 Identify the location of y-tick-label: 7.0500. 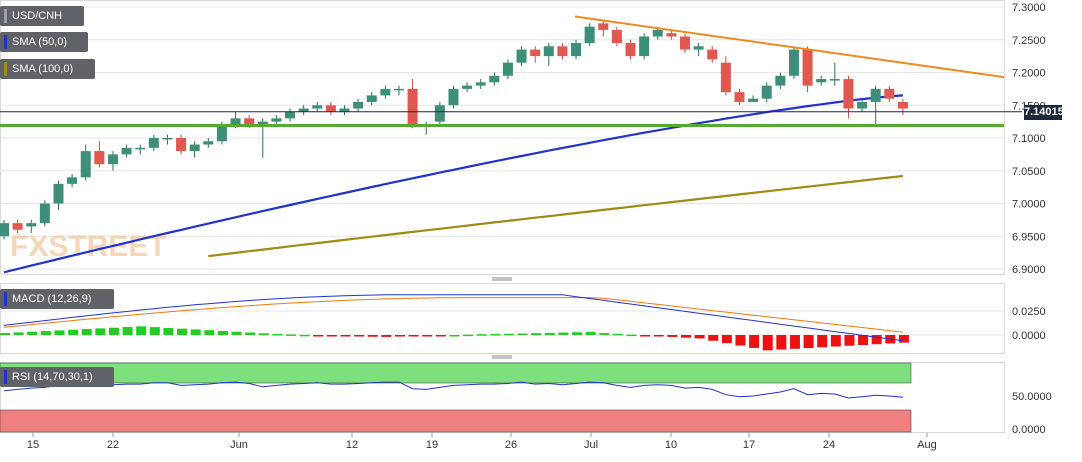
(1029, 172).